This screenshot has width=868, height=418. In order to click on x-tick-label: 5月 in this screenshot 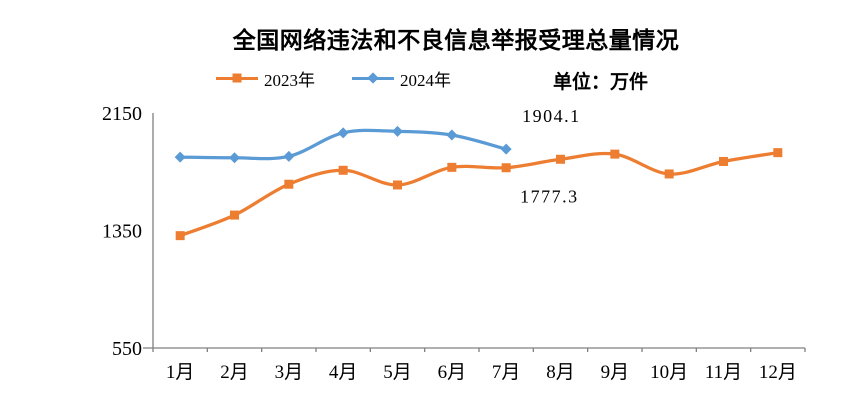, I will do `click(397, 372)`.